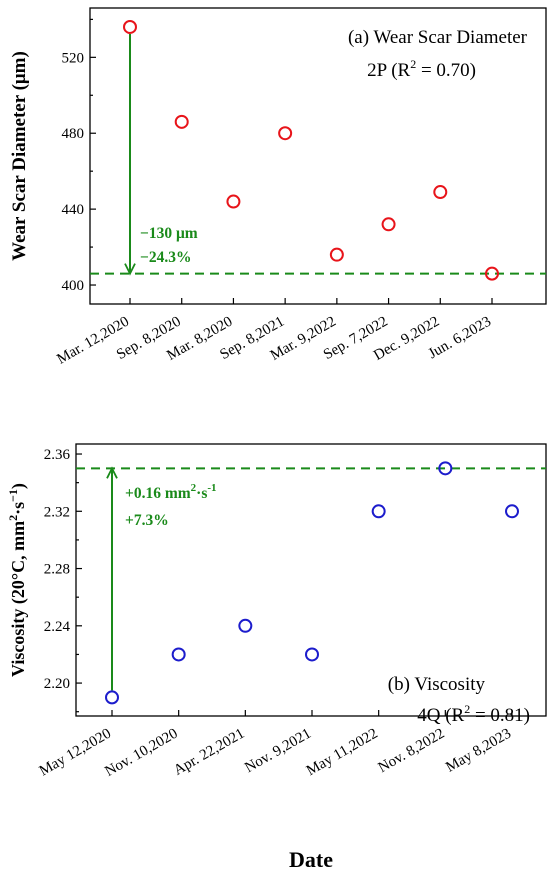  I want to click on x-tick-label: May 12,2020, so click(75, 753).